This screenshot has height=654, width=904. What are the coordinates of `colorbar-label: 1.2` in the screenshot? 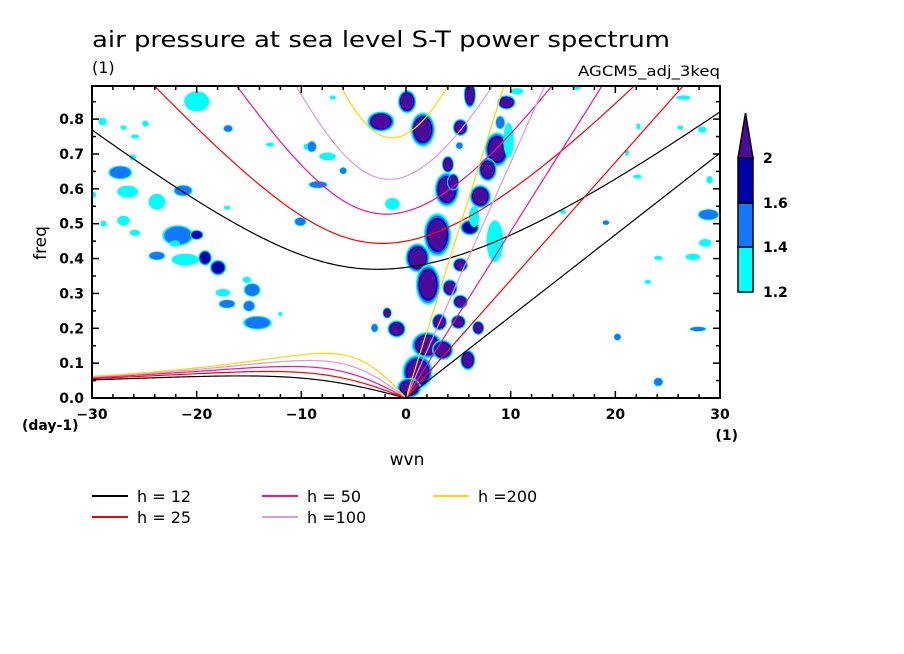 It's located at (775, 293).